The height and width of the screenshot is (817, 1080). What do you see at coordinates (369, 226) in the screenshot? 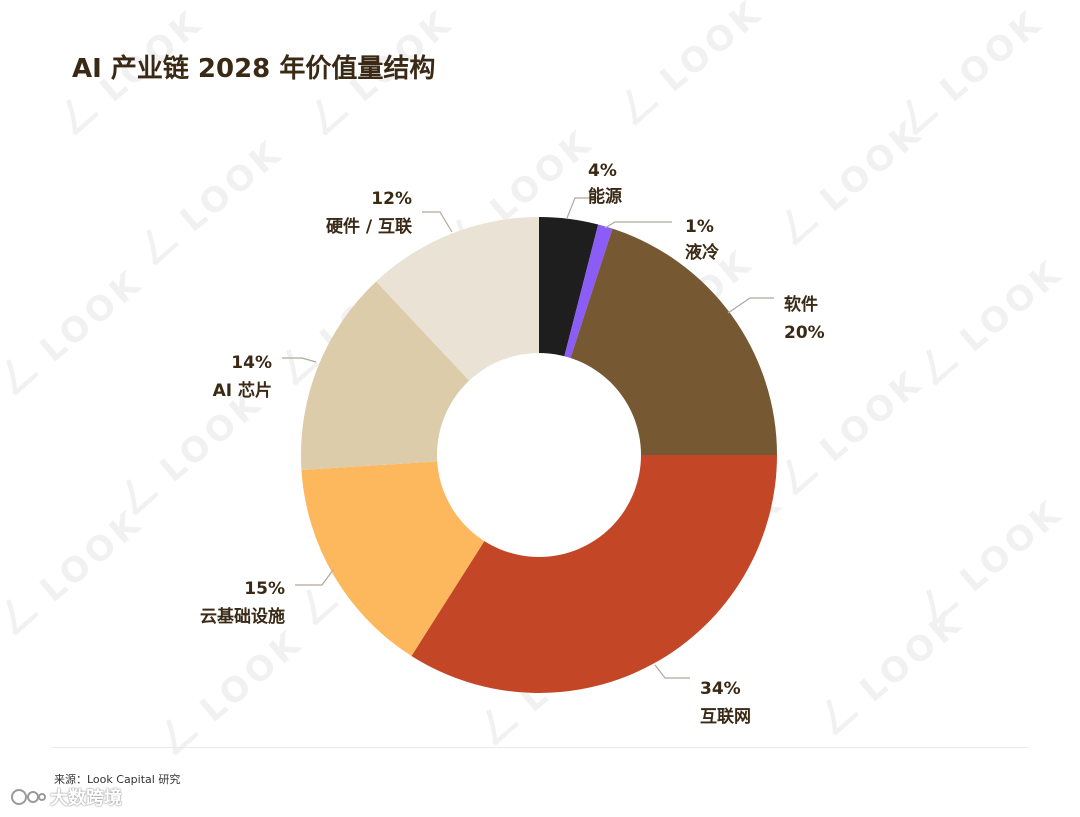
I see `slice-name-label: 硬件 / 互联` at bounding box center [369, 226].